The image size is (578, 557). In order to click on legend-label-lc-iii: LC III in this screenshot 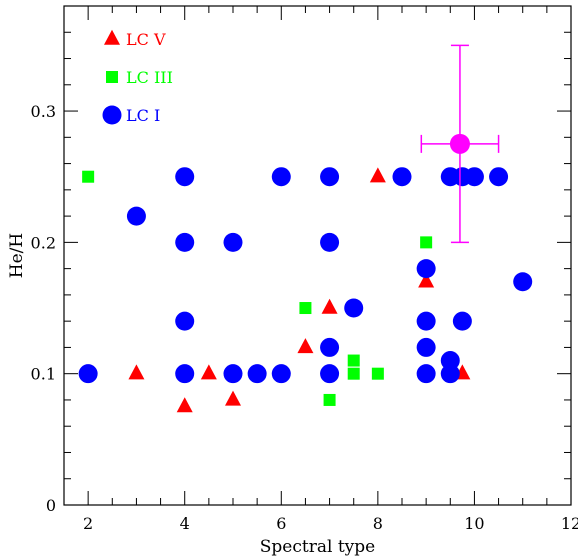, I will do `click(149, 77)`.